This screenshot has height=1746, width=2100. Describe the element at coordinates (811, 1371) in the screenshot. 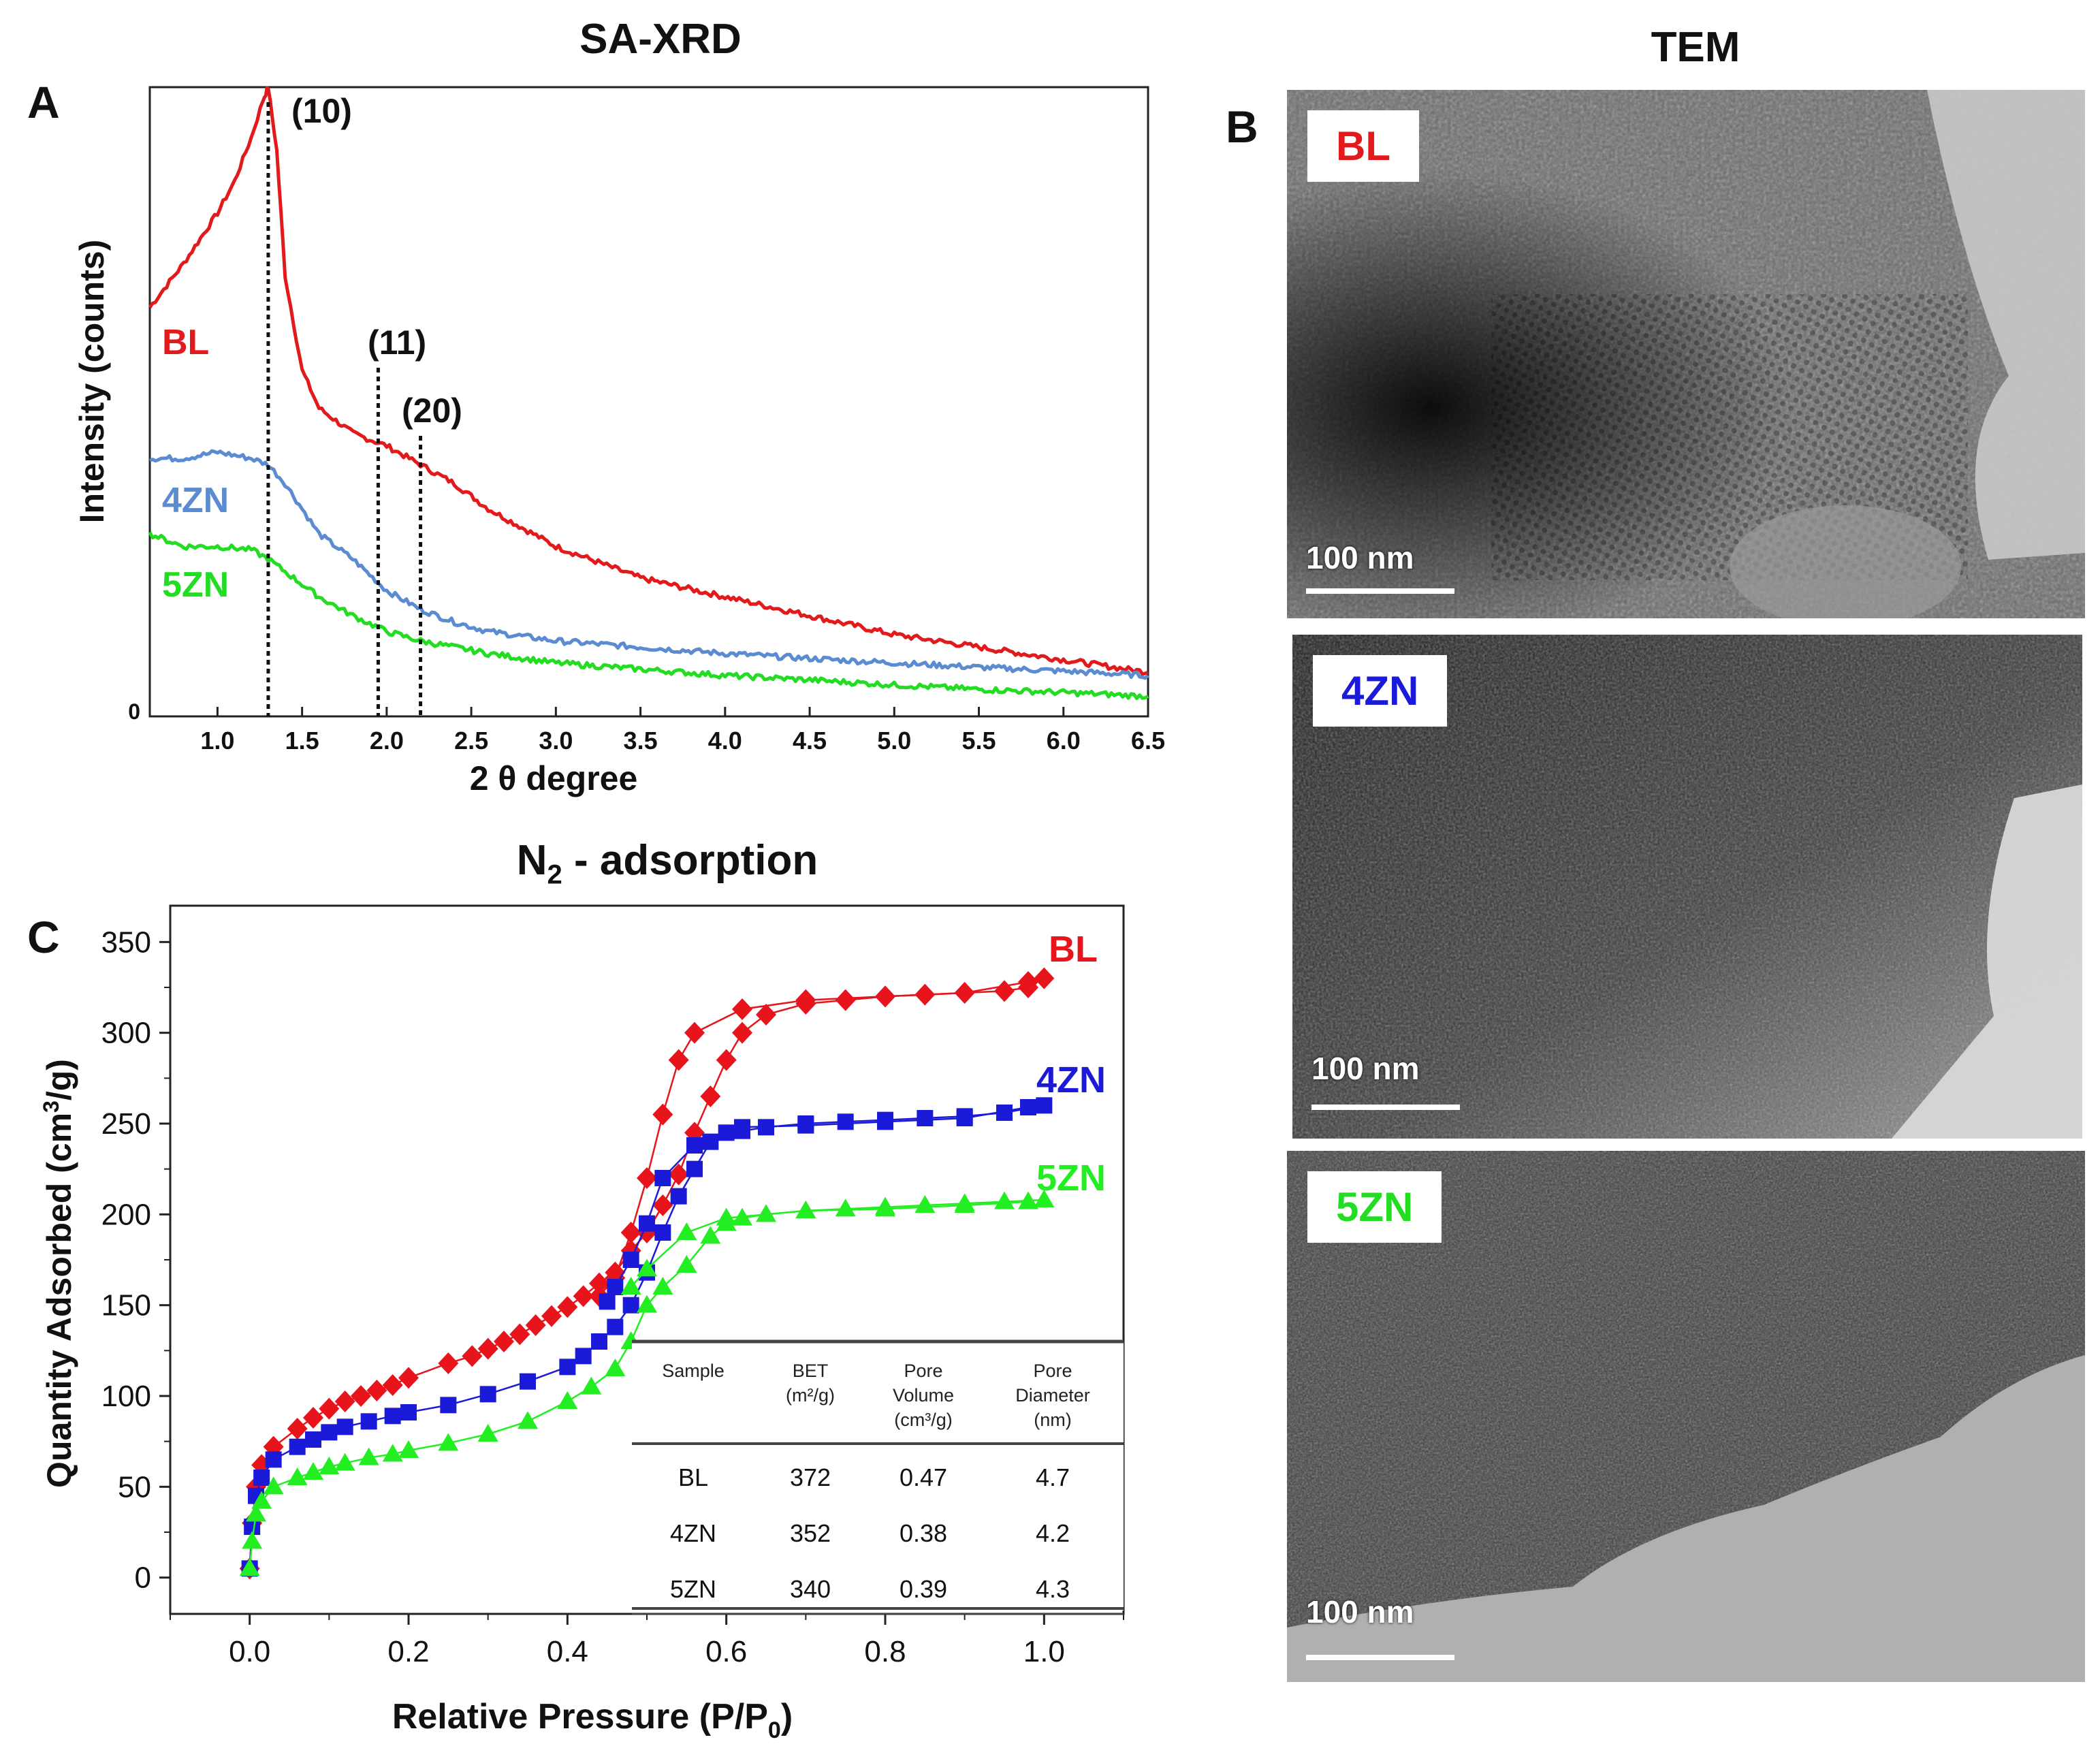

I see `ads-table-header: BET` at that location.